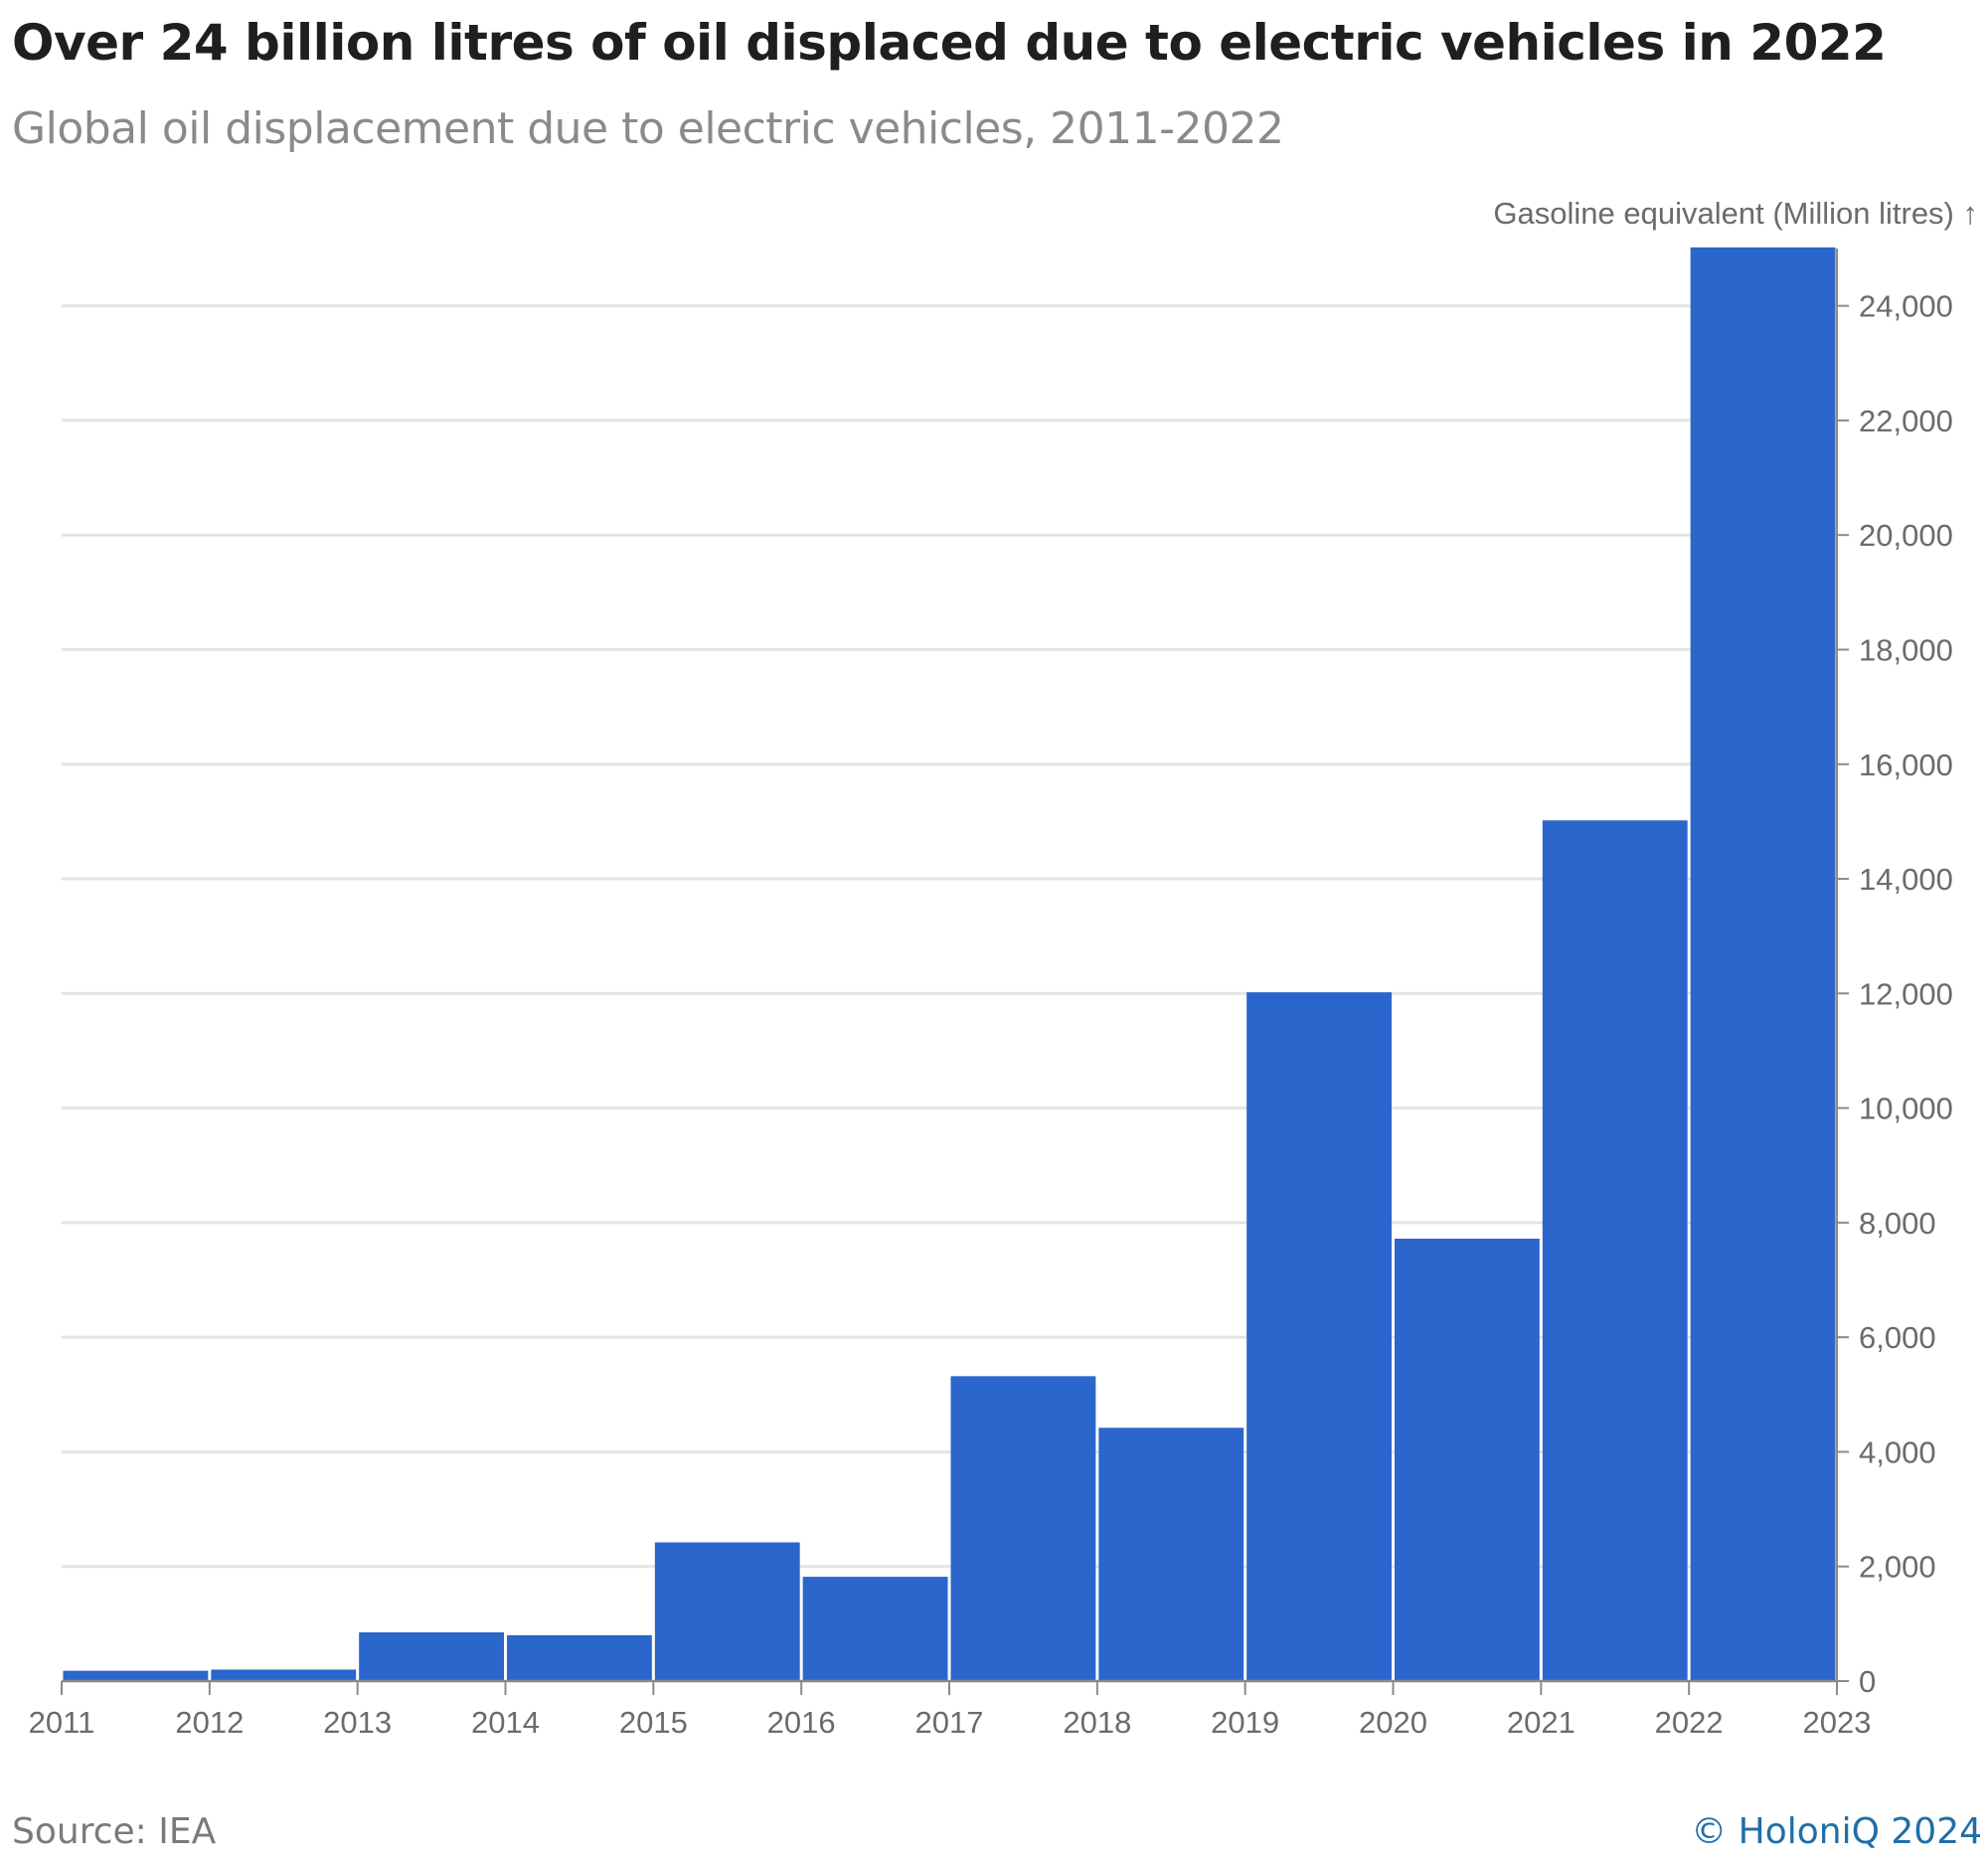  Describe the element at coordinates (1245, 1722) in the screenshot. I see `x-tick-label: 2019` at that location.